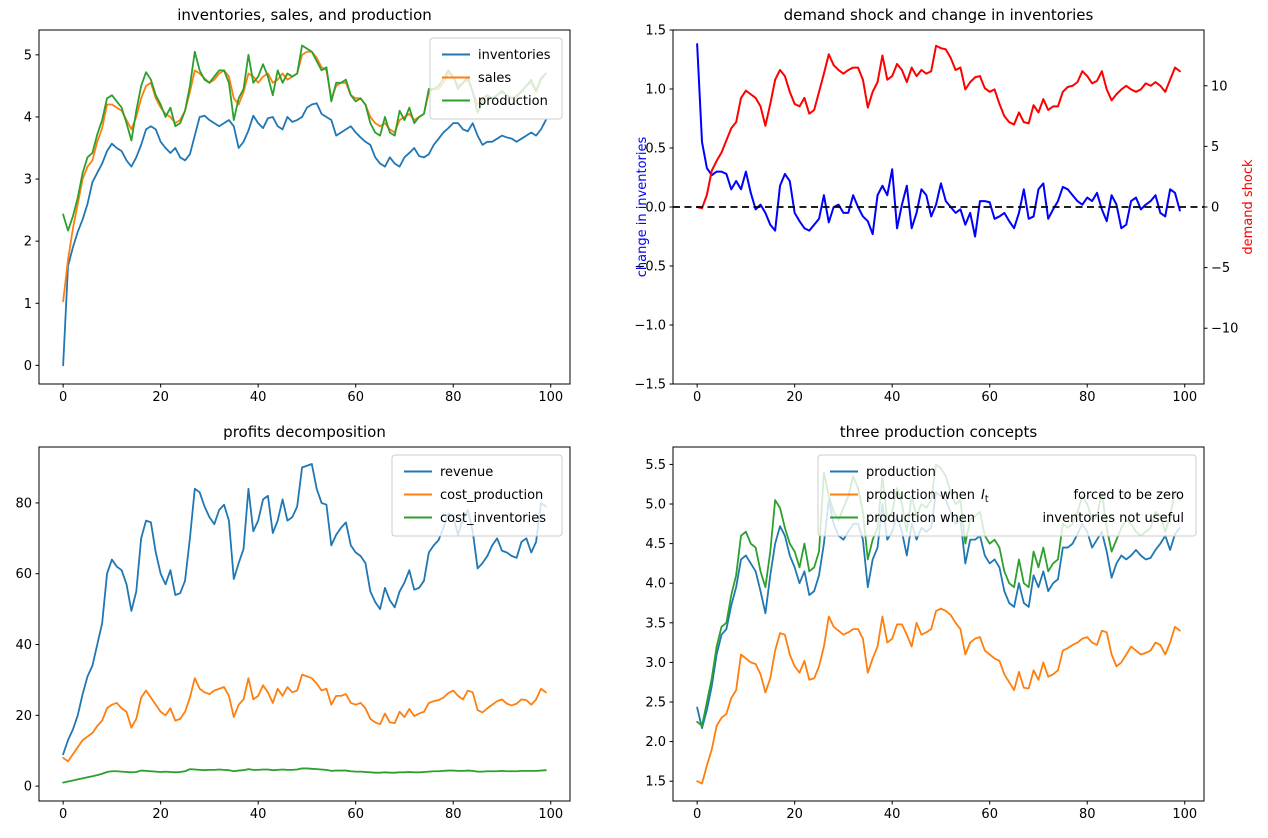  Describe the element at coordinates (1128, 495) in the screenshot. I see `legend-label-right-part: forced to be zero` at that location.